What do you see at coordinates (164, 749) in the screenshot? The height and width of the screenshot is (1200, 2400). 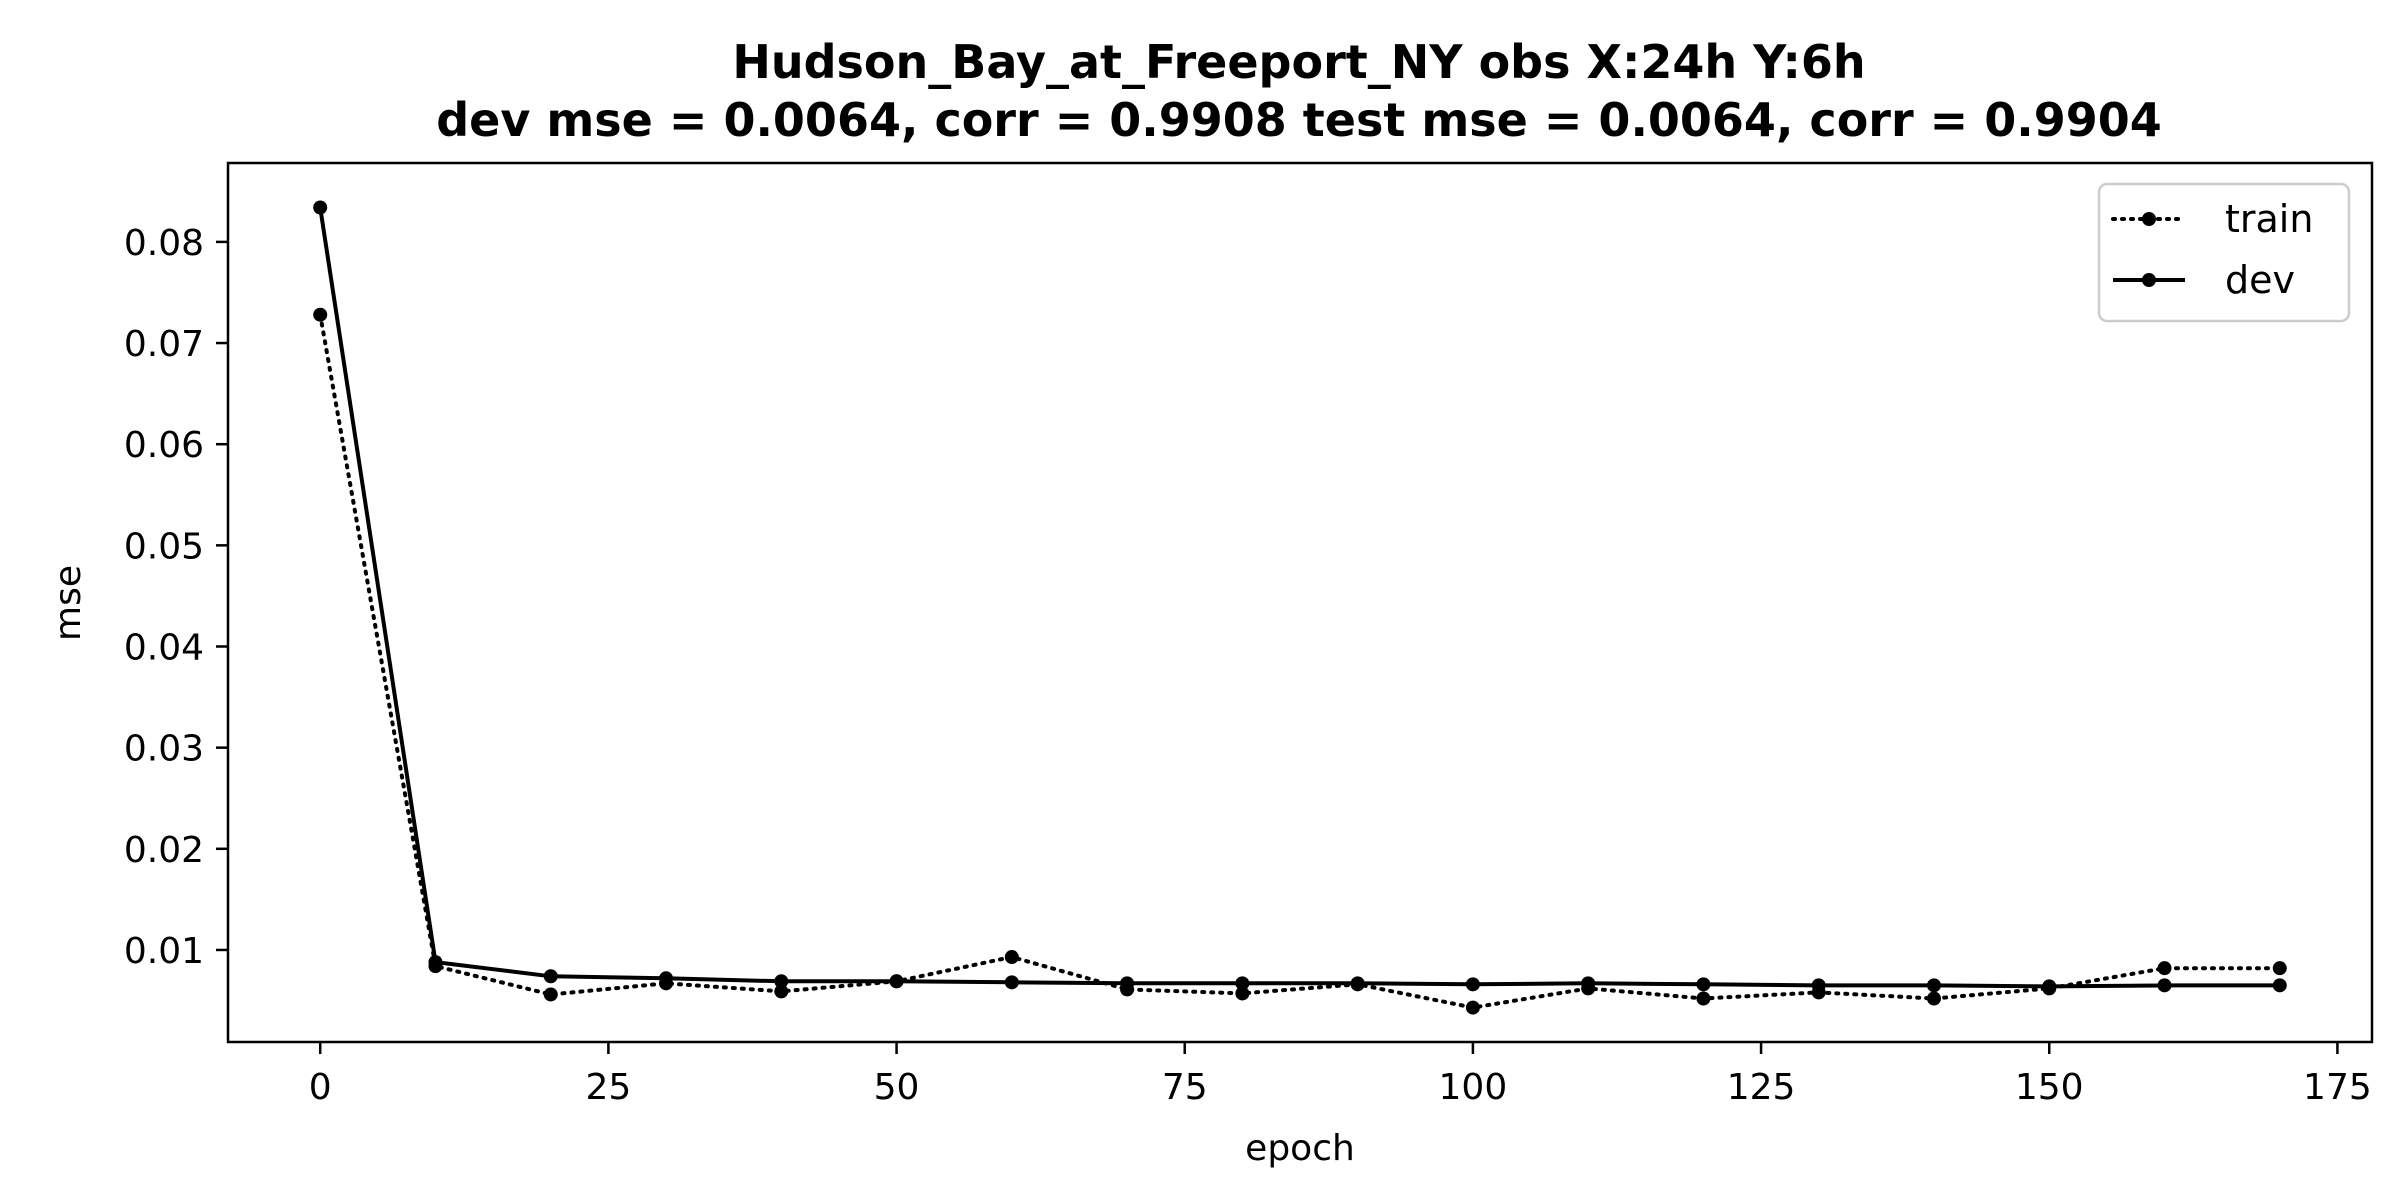 I see `y-tick-label: 0.03` at bounding box center [164, 749].